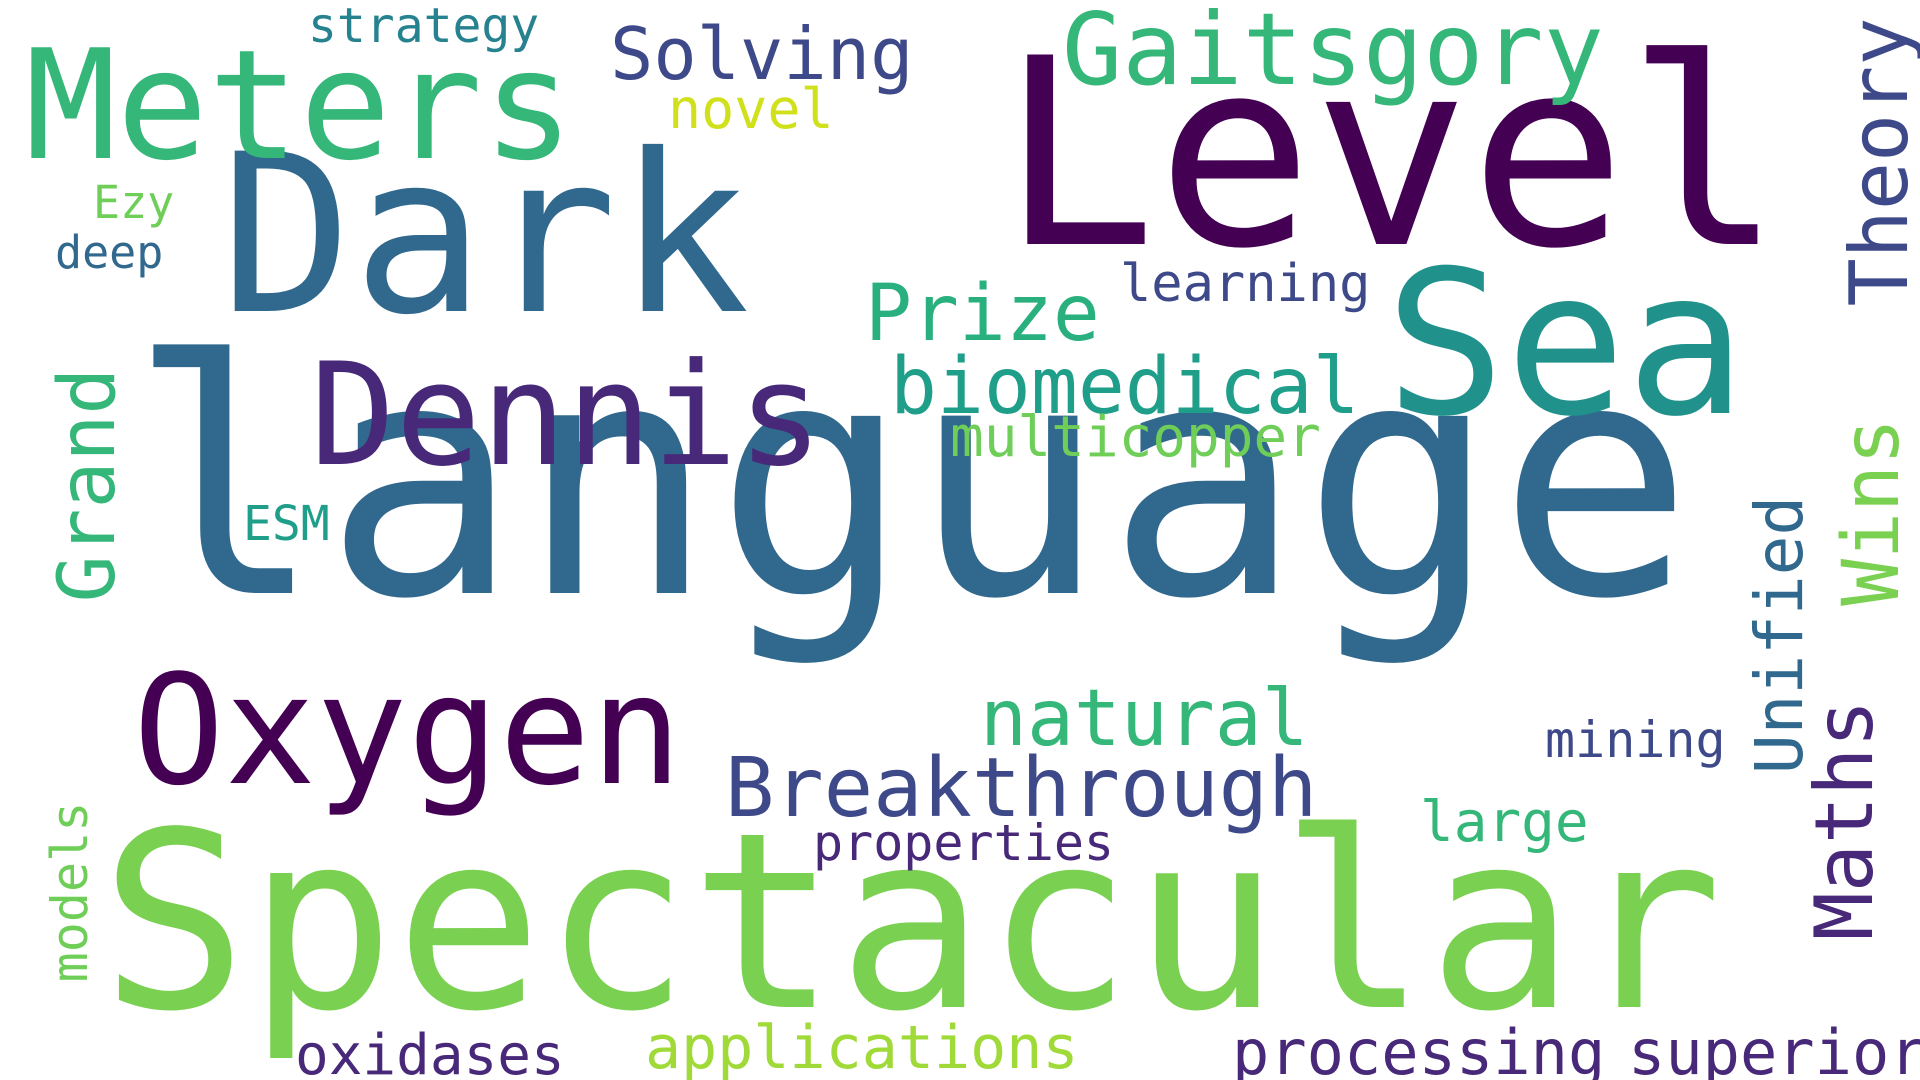 Image resolution: width=1920 pixels, height=1080 pixels. I want to click on word-meters: Meters, so click(300, 105).